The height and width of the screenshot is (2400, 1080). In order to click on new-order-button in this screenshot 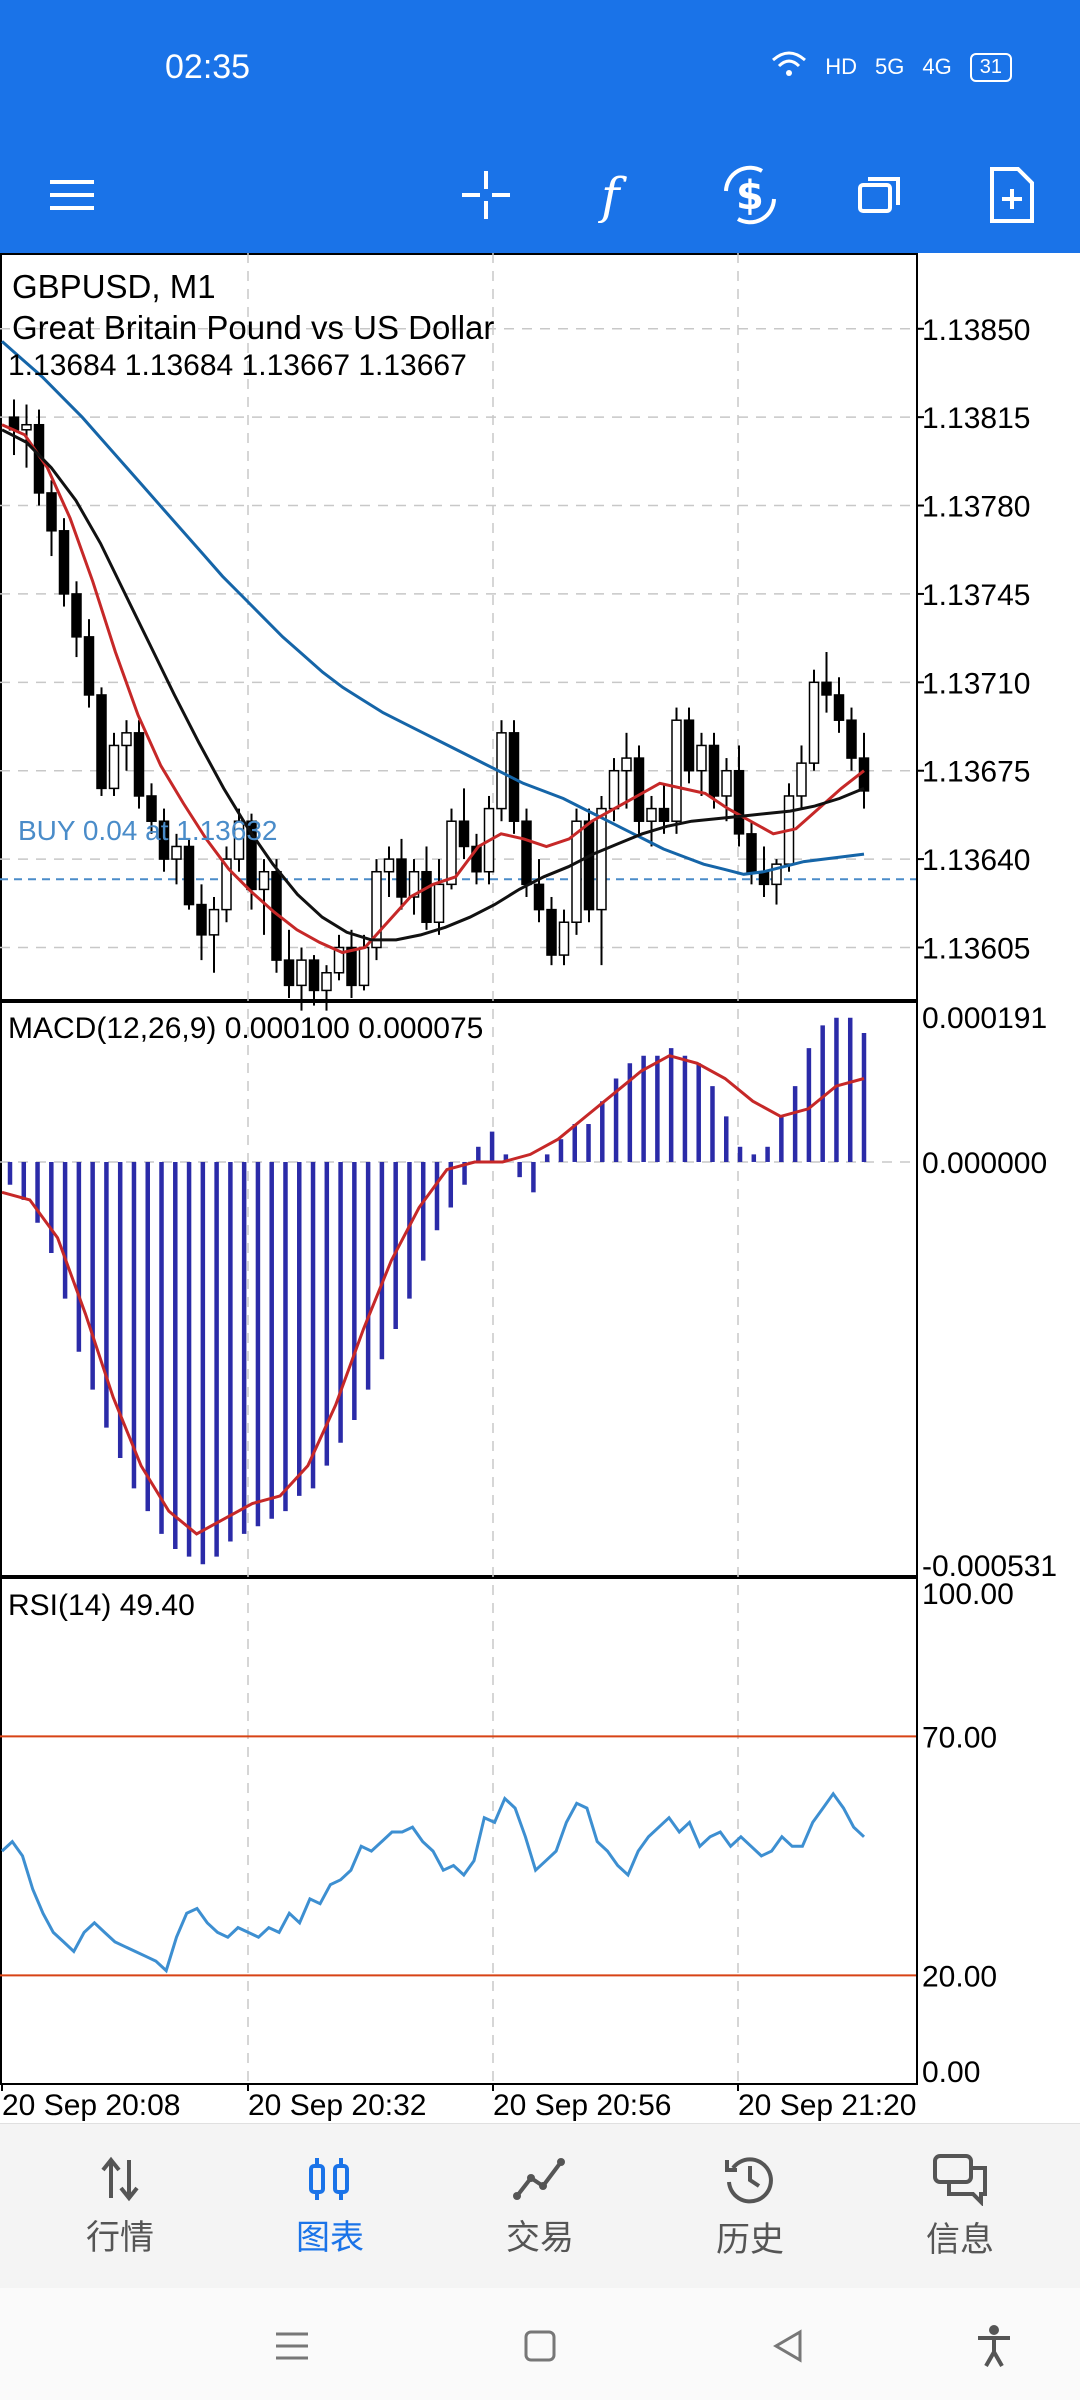, I will do `click(1012, 195)`.